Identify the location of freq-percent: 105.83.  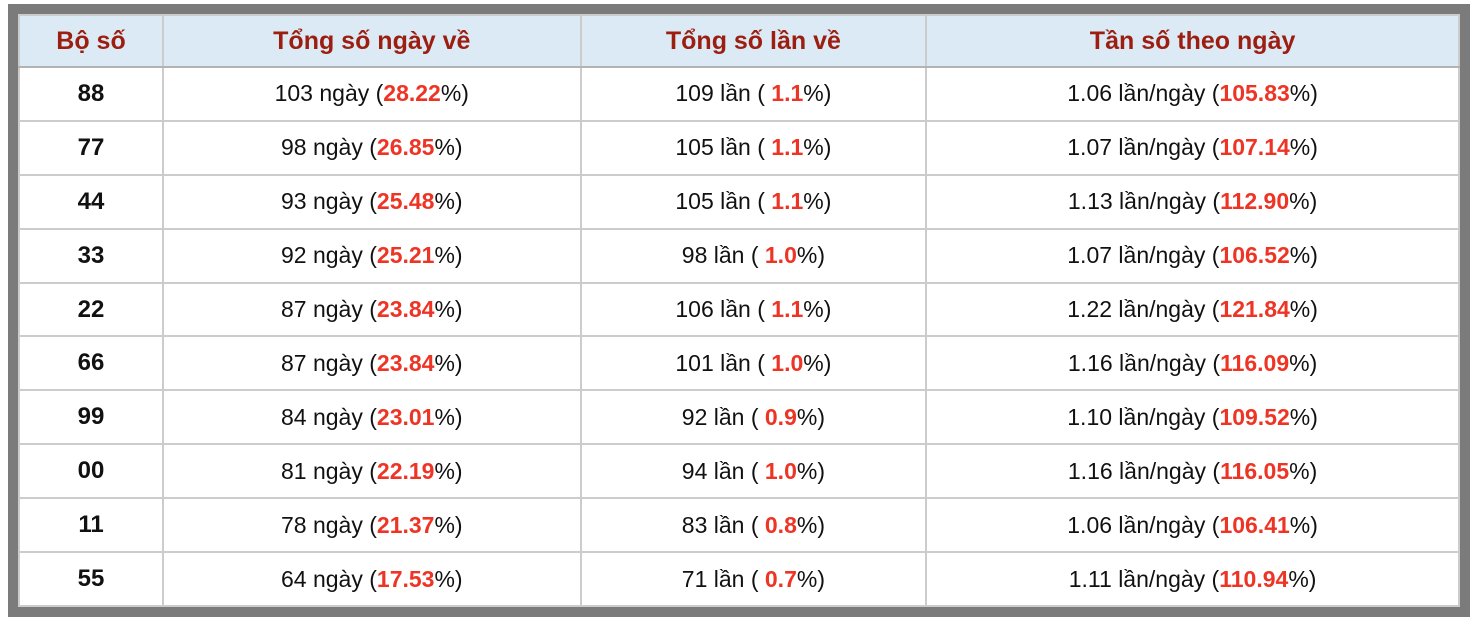
(1254, 93).